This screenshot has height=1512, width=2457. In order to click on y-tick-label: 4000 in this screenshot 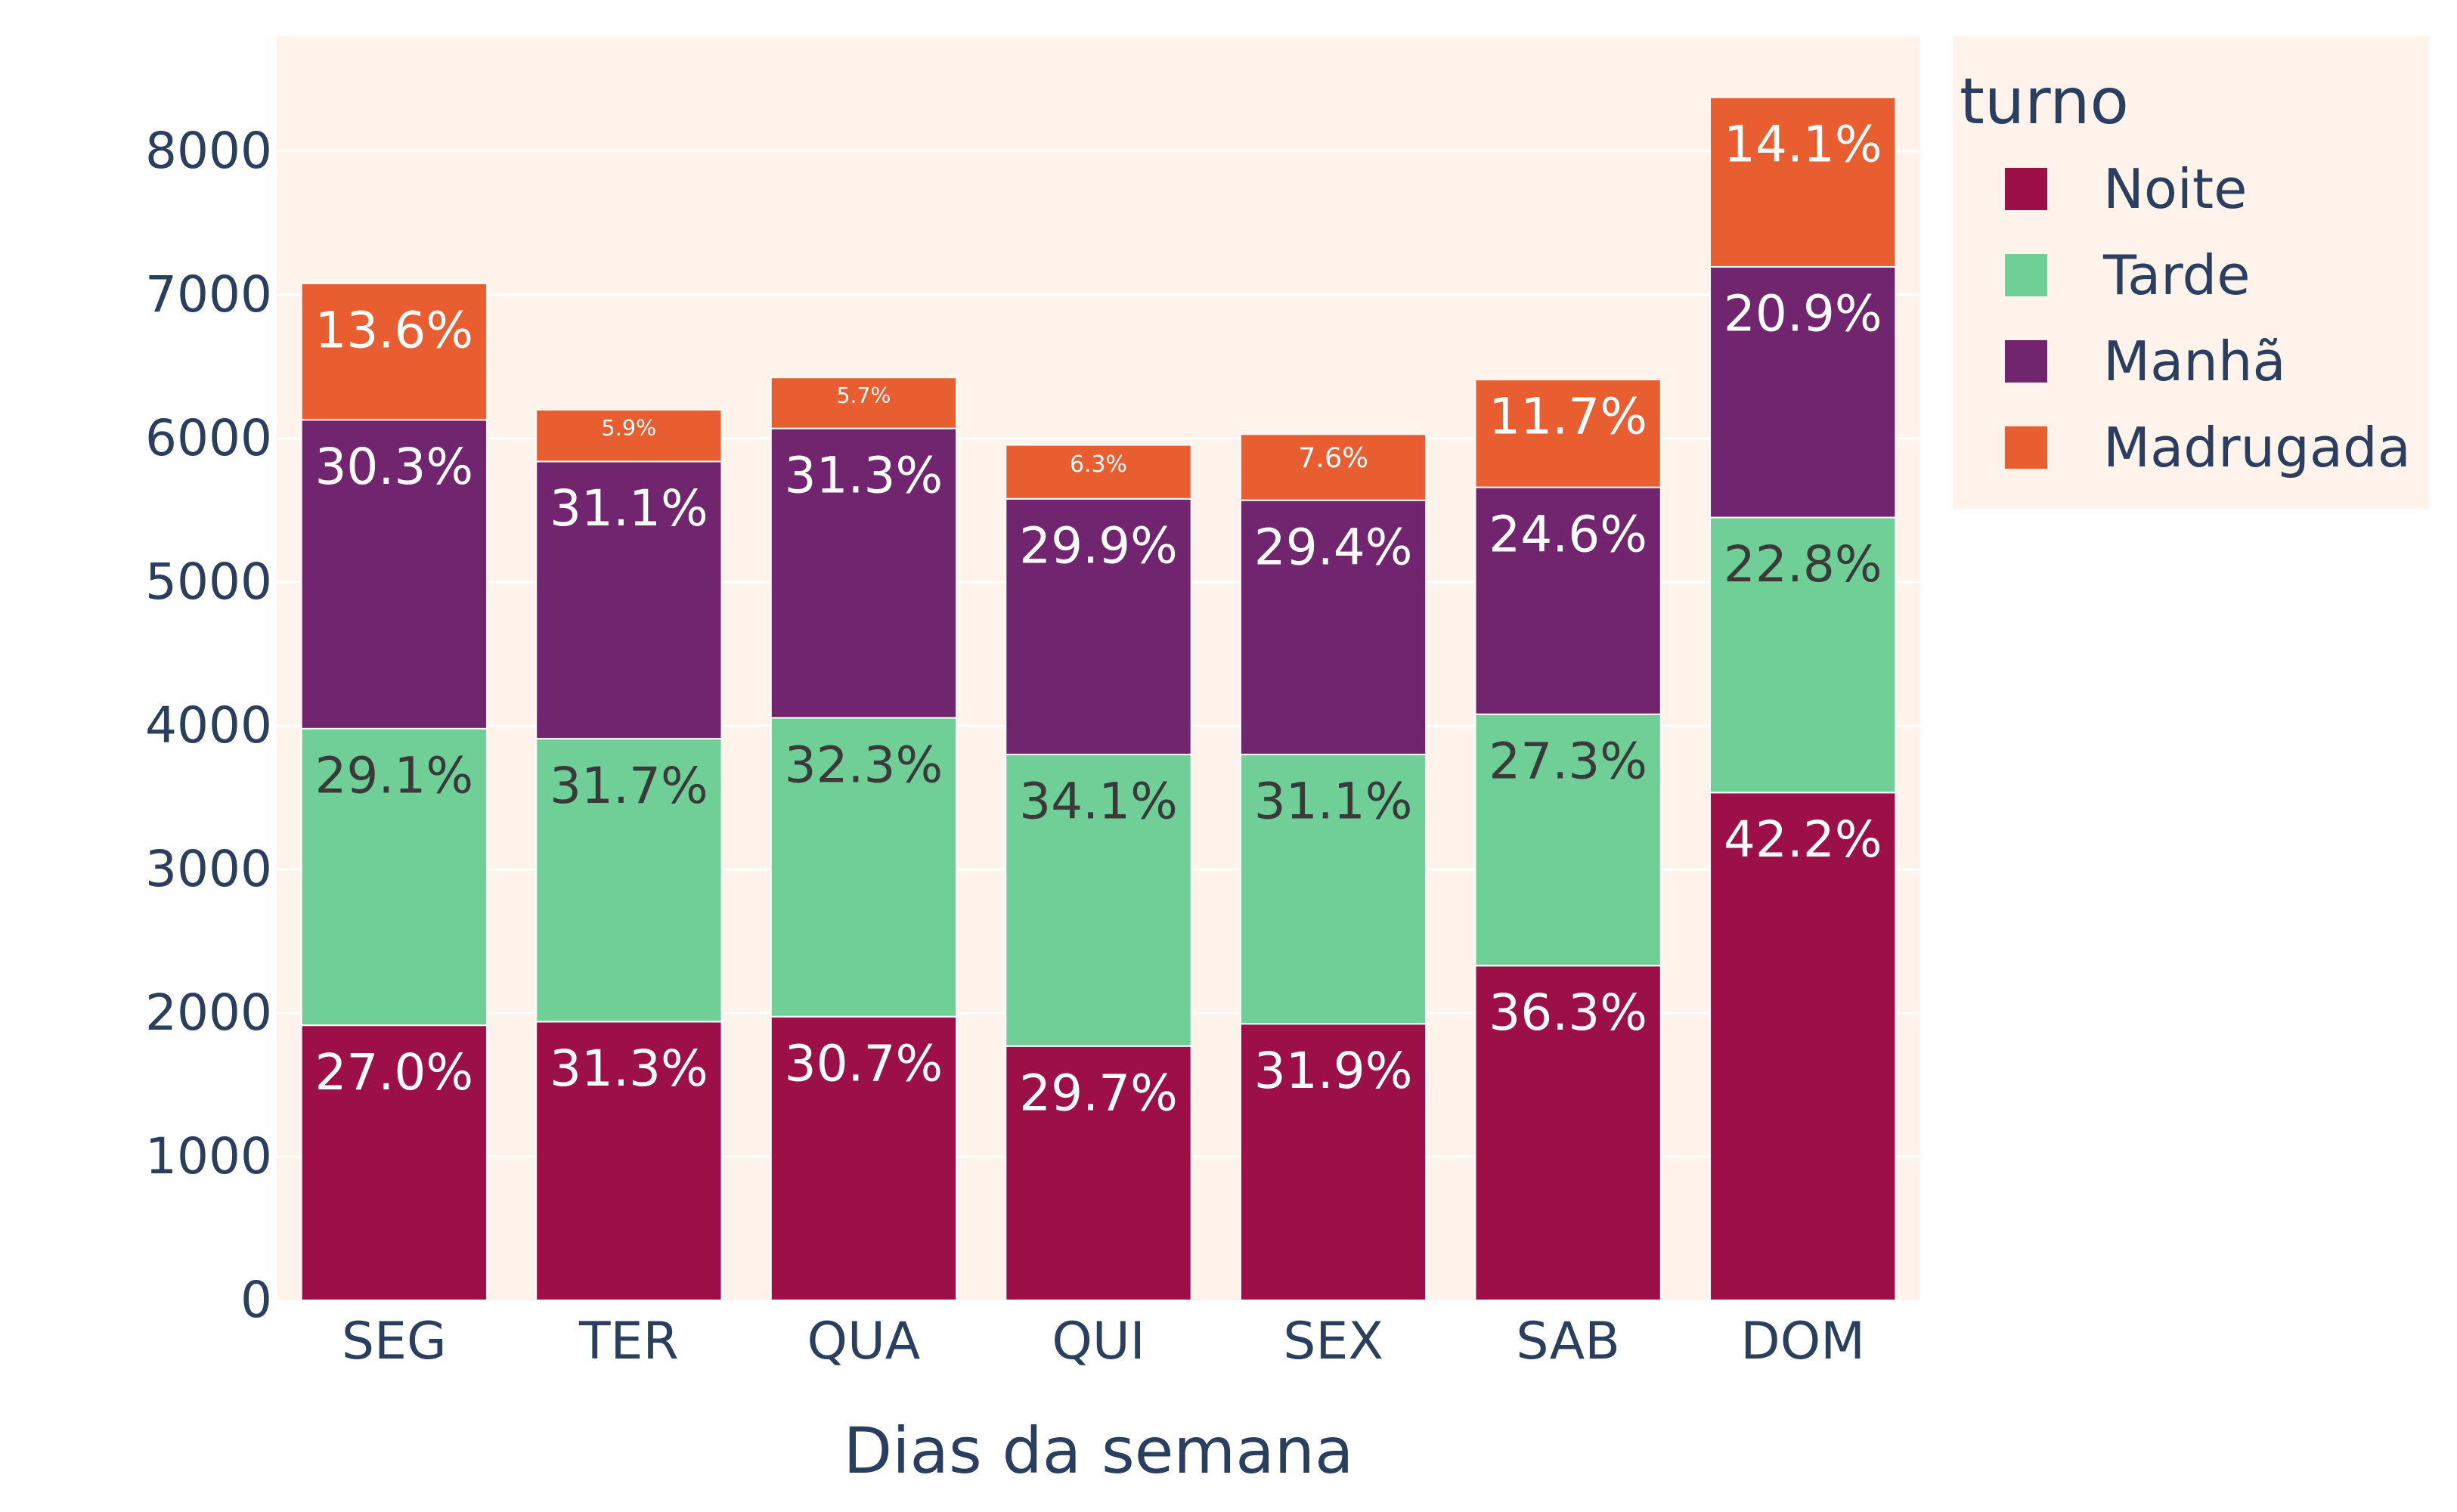, I will do `click(208, 725)`.